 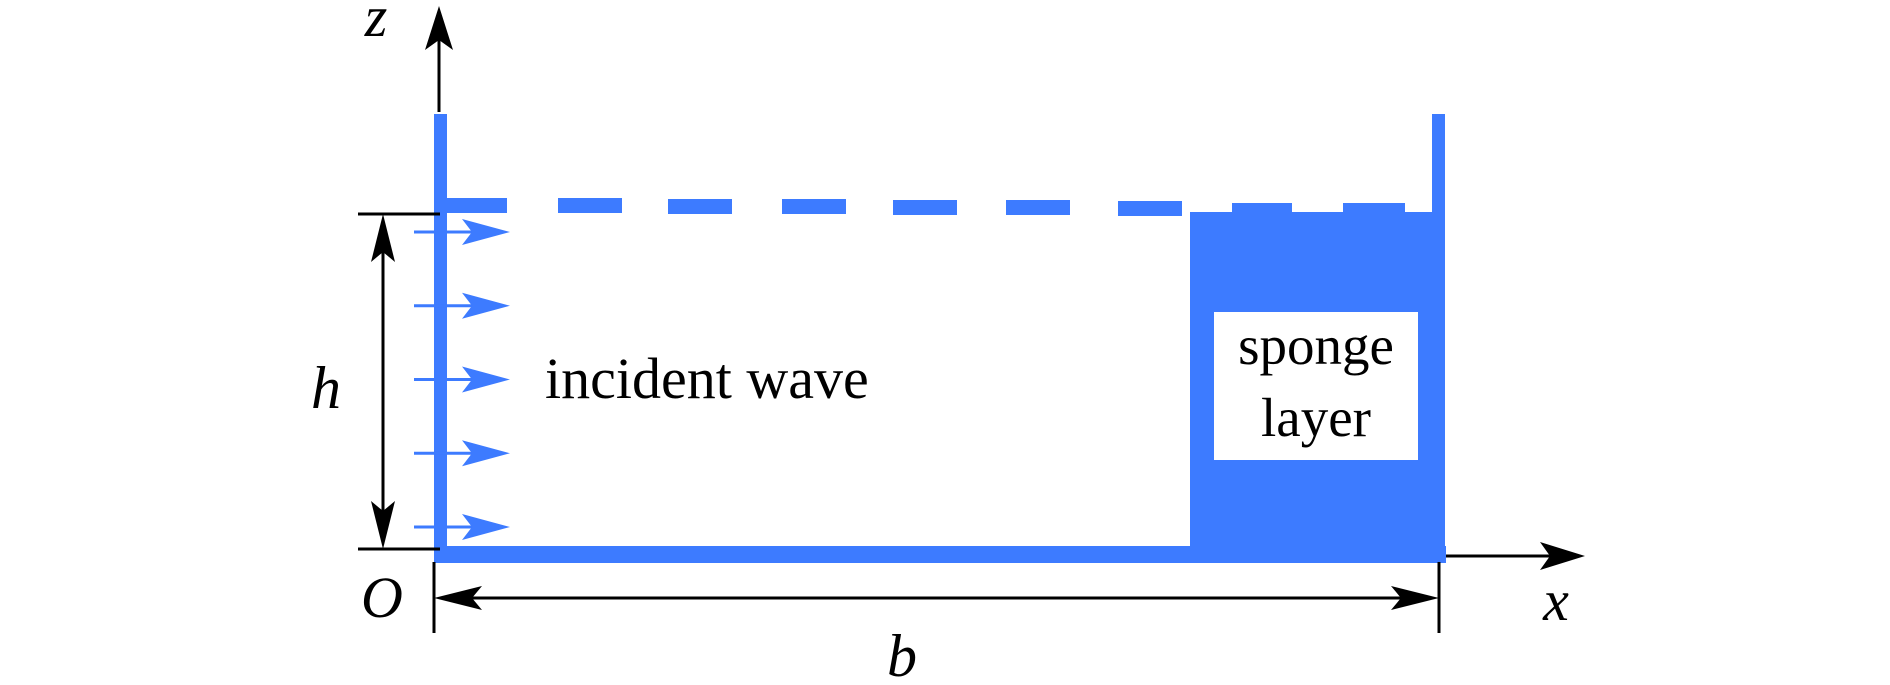 I want to click on width-label: b, so click(x=902, y=654).